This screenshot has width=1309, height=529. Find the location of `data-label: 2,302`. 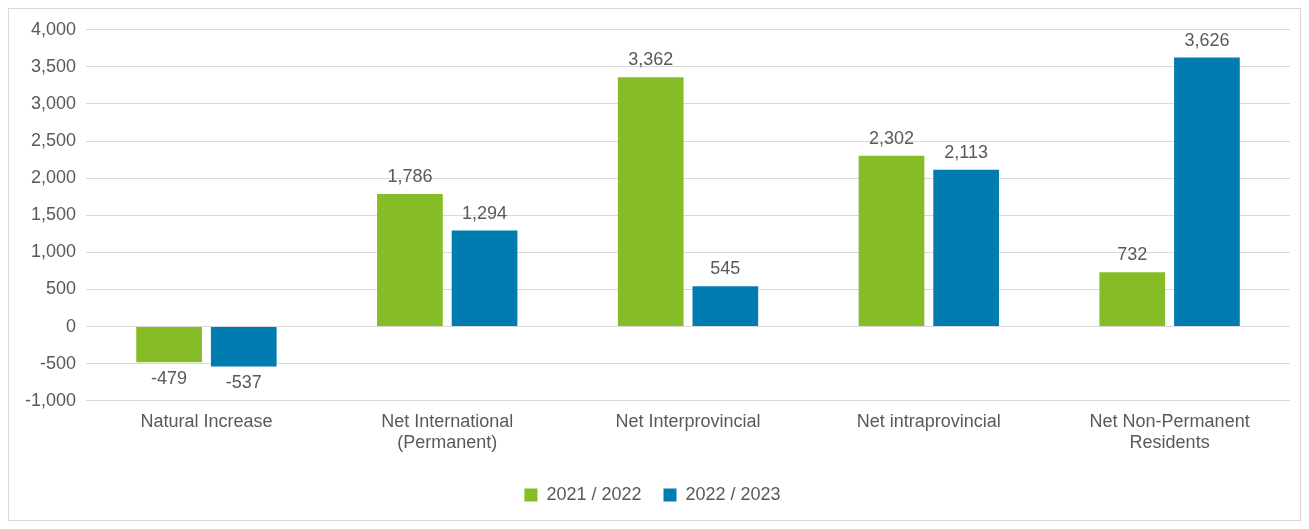

data-label: 2,302 is located at coordinates (891, 137).